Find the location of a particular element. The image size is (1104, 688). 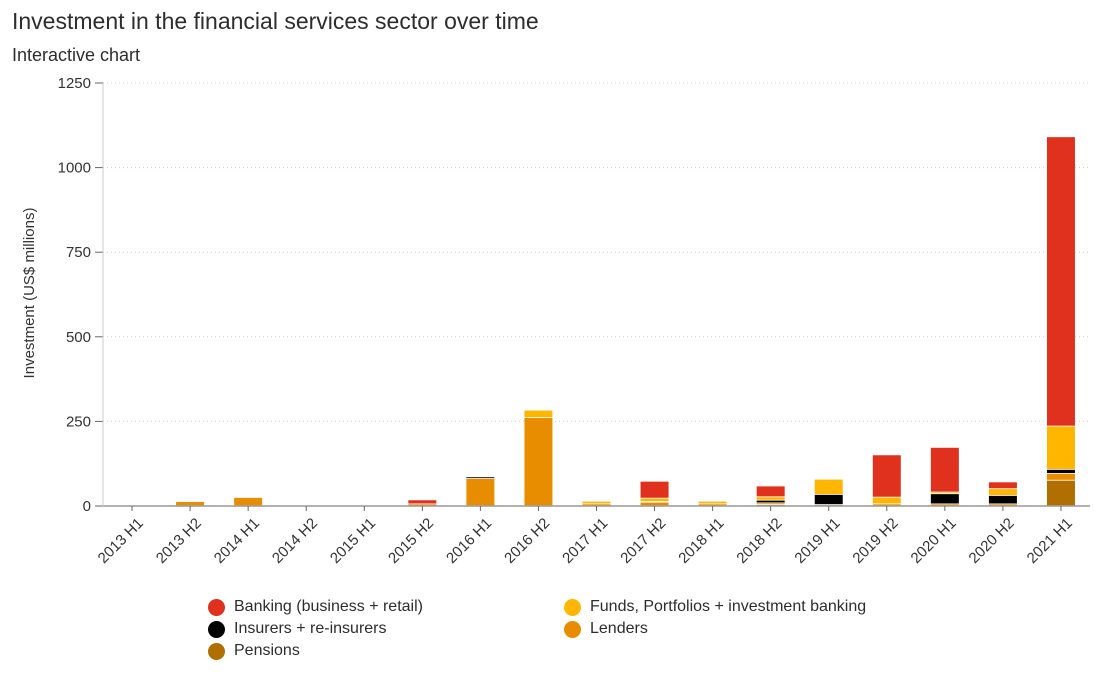

x-tick-label: 2017 H1 is located at coordinates (585, 541).